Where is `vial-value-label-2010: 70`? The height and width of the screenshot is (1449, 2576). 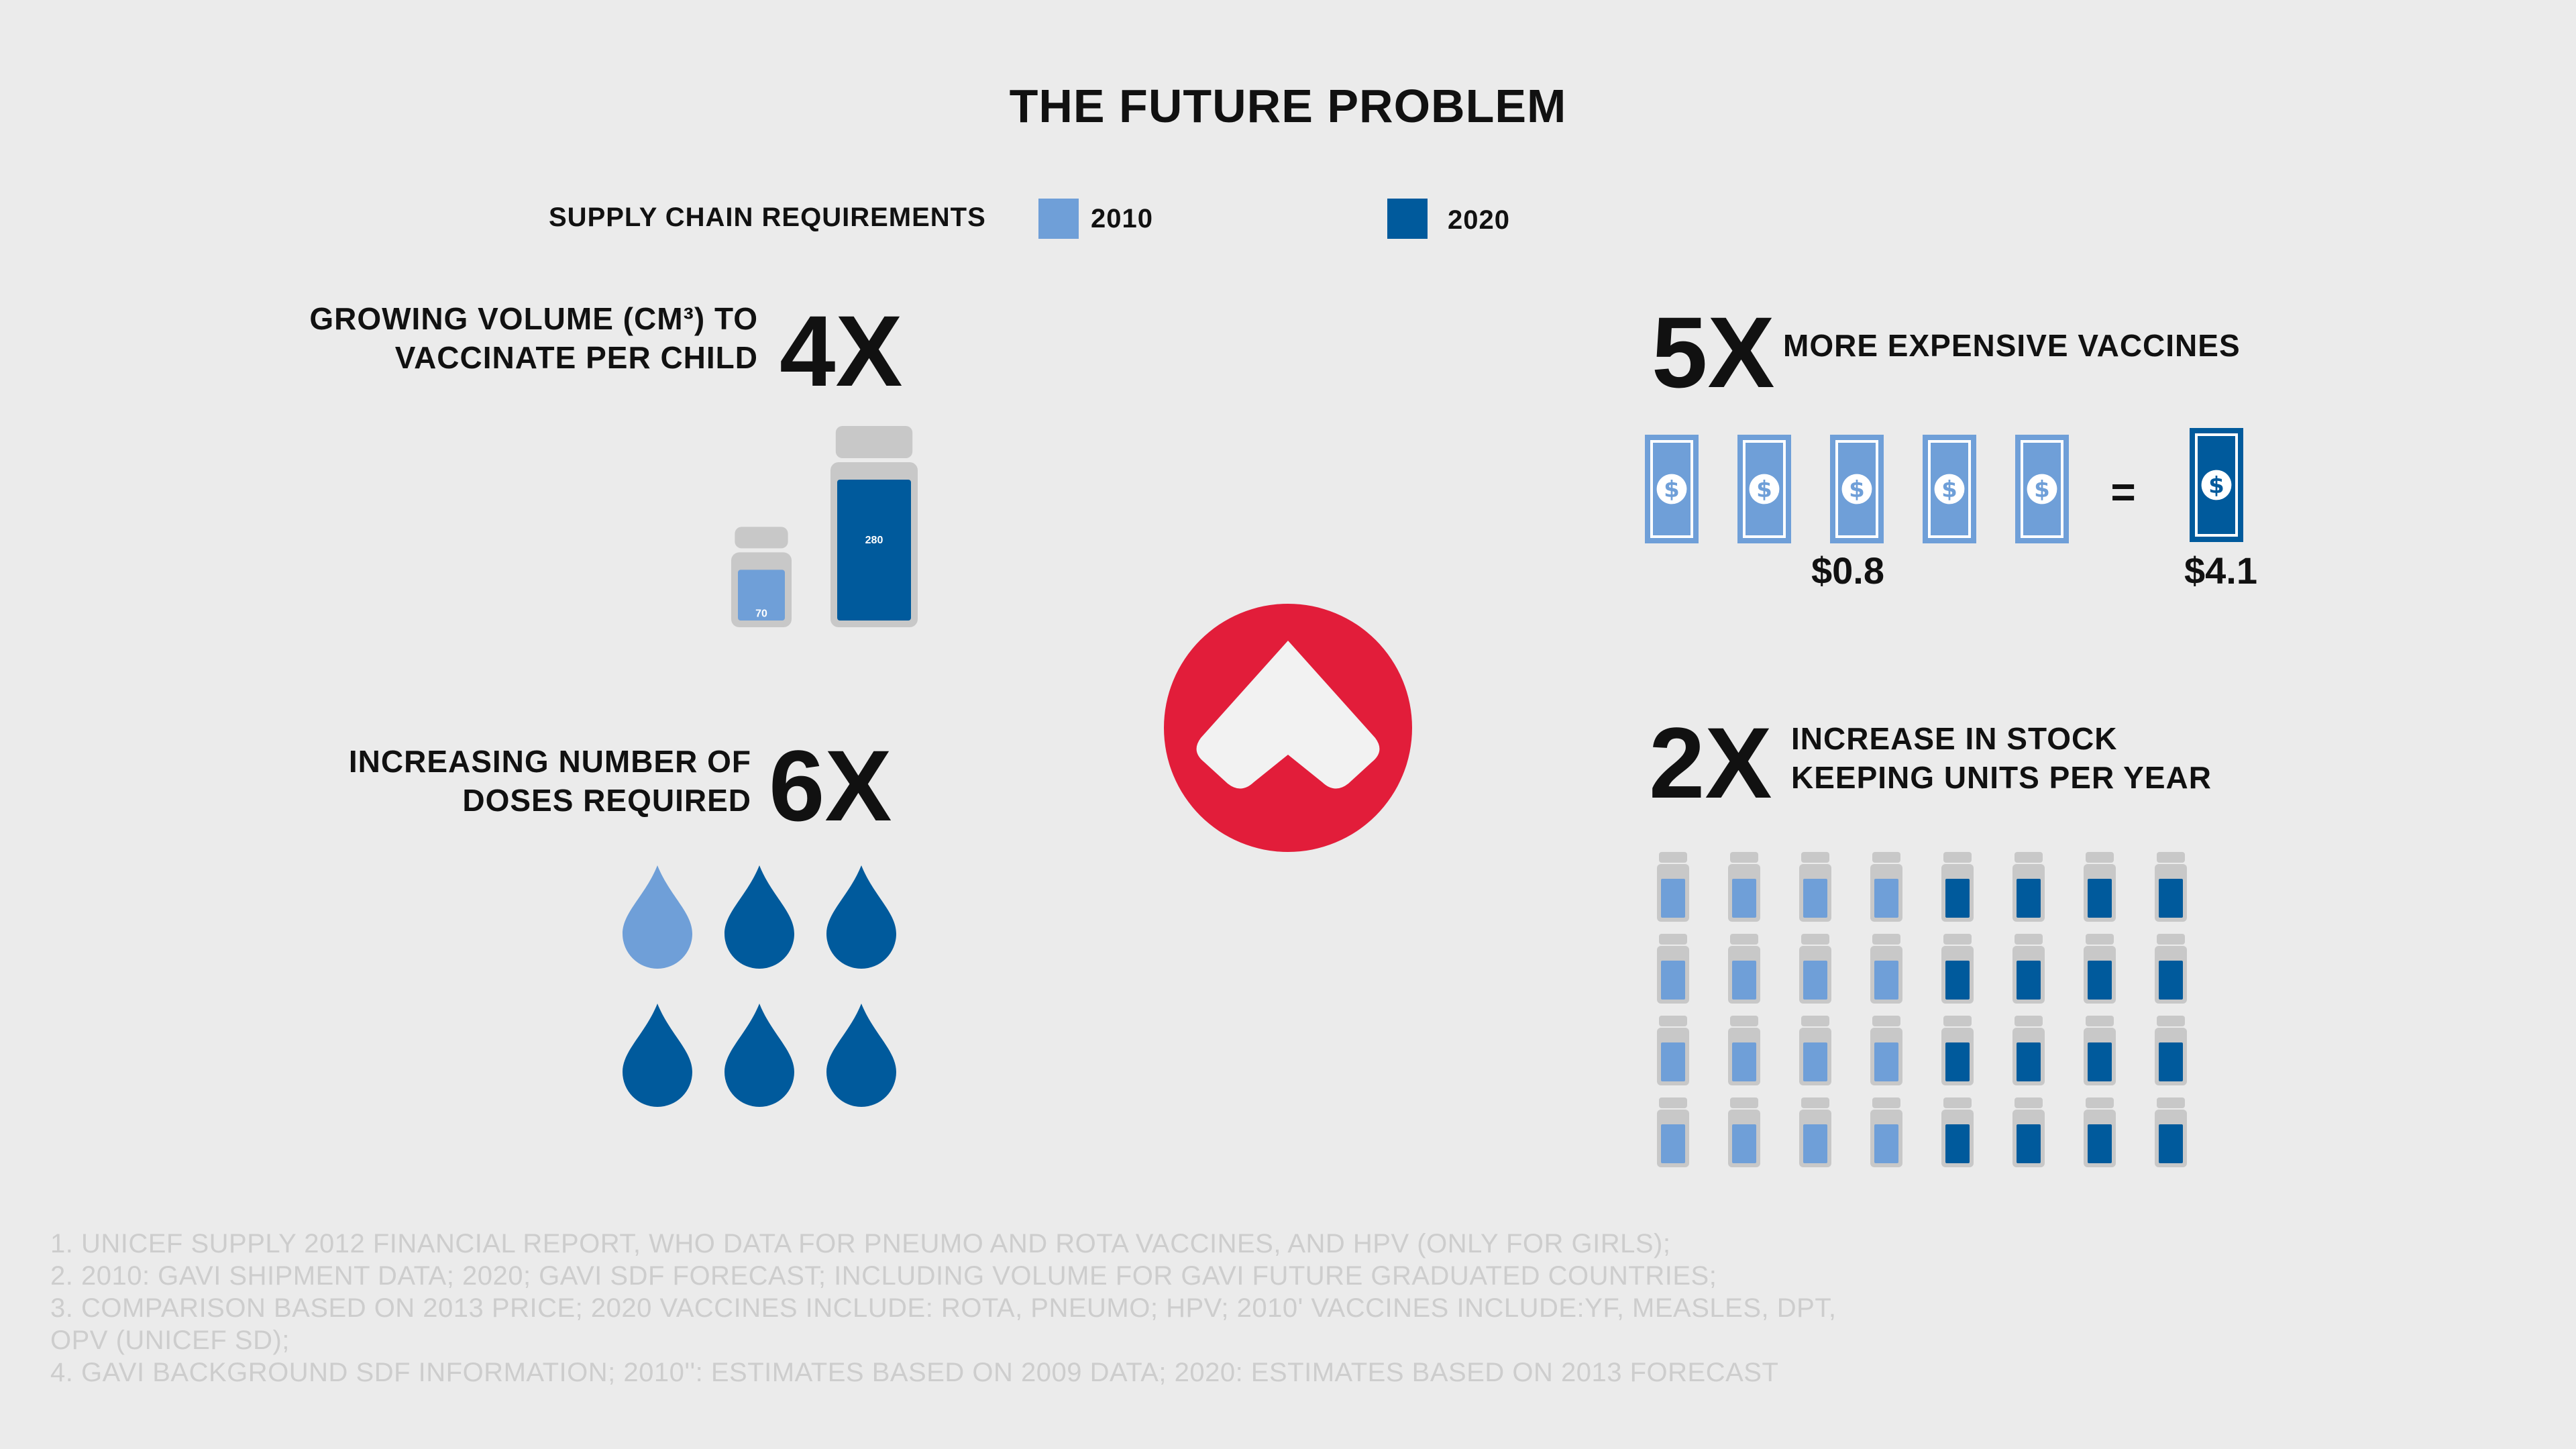 vial-value-label-2010: 70 is located at coordinates (761, 613).